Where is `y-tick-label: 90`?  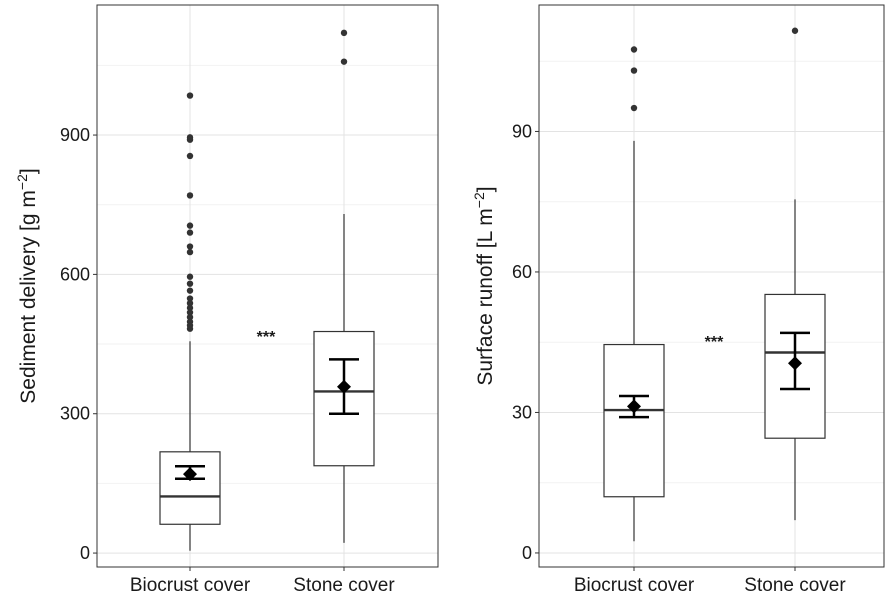 y-tick-label: 90 is located at coordinates (522, 131).